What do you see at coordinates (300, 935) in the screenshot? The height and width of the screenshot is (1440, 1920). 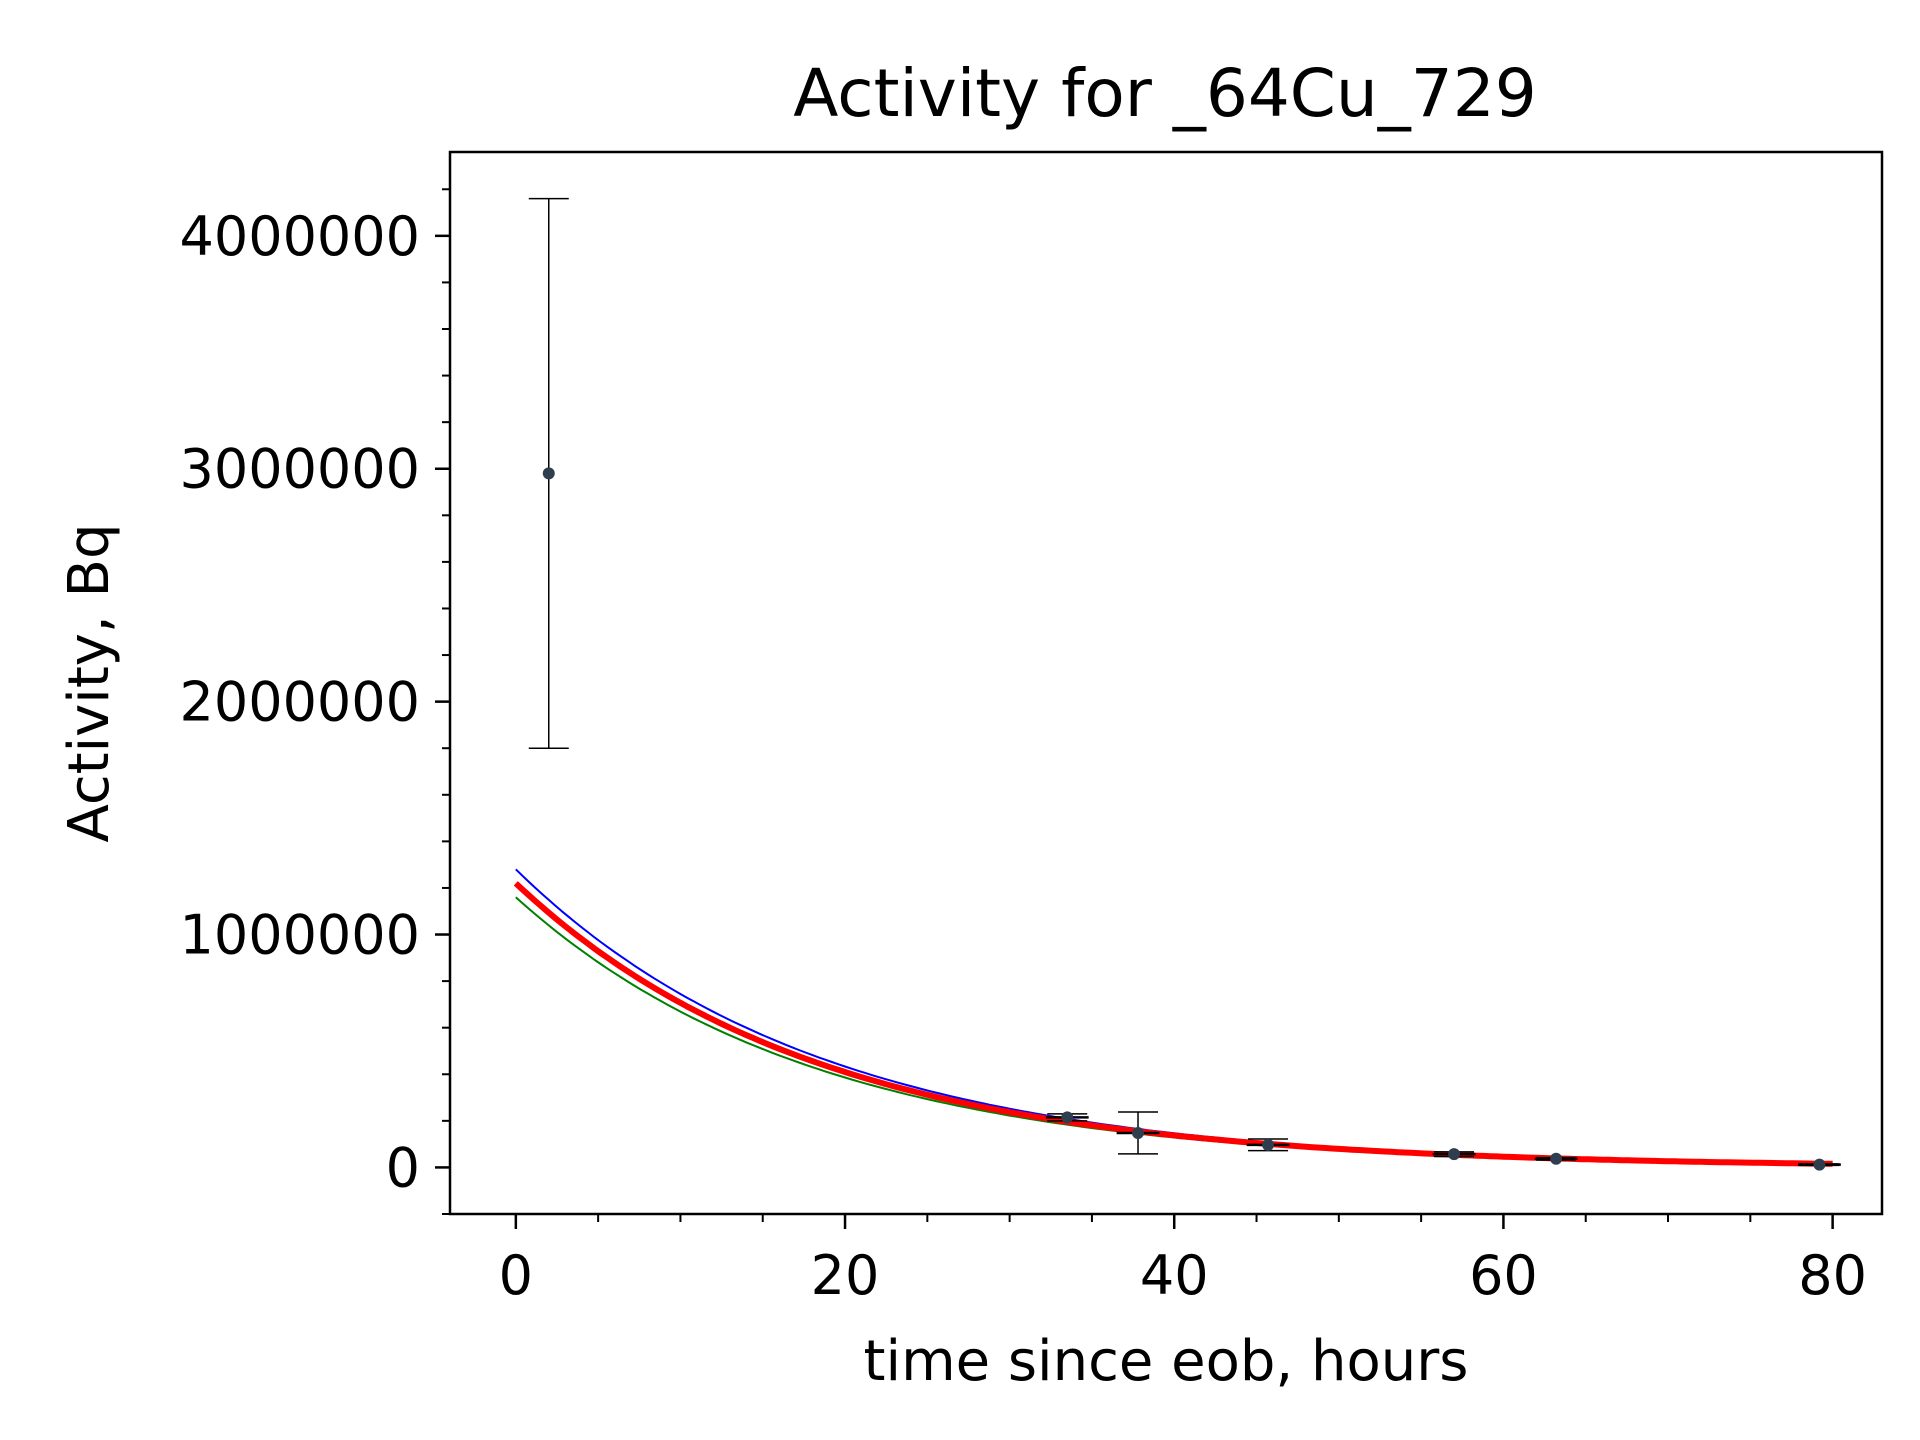 I see `y-tick-label: 1000000` at bounding box center [300, 935].